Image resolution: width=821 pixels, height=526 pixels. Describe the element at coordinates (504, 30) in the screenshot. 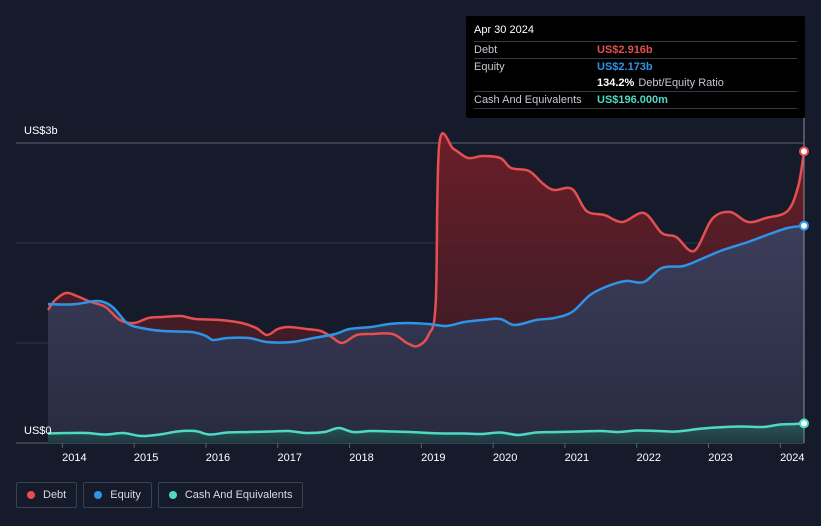

I see `tooltip-date: Apr 30 2024` at that location.